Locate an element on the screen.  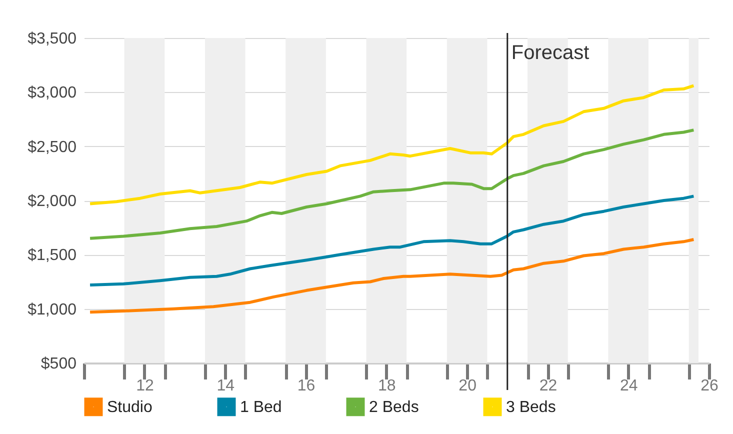
legend-label: 3 Beds is located at coordinates (531, 407).